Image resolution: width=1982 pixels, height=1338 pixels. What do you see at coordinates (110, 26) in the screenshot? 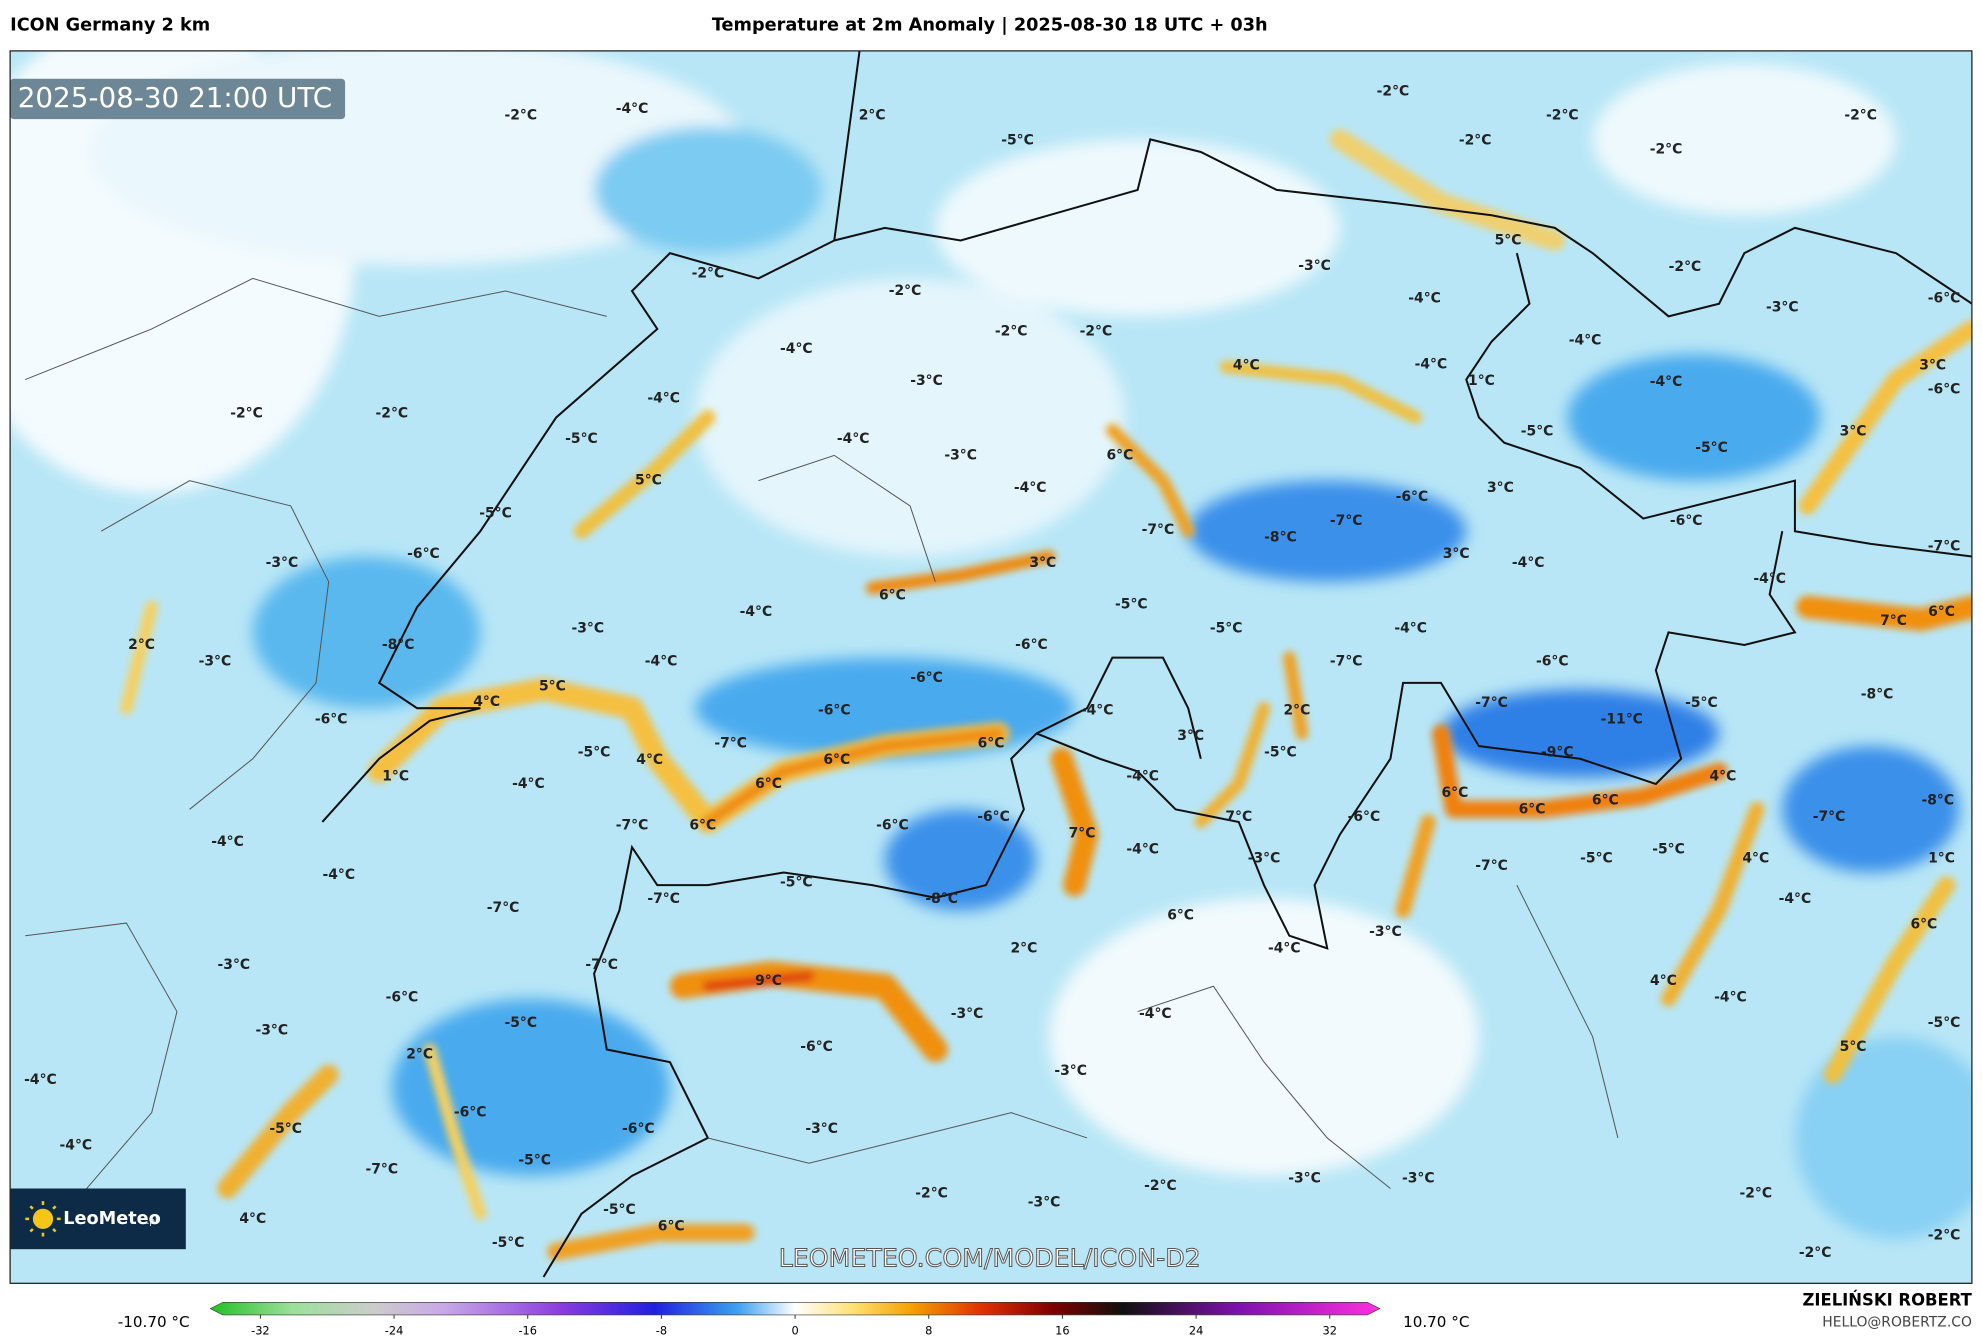
I see `model-name: ICON Germany 2 km` at bounding box center [110, 26].